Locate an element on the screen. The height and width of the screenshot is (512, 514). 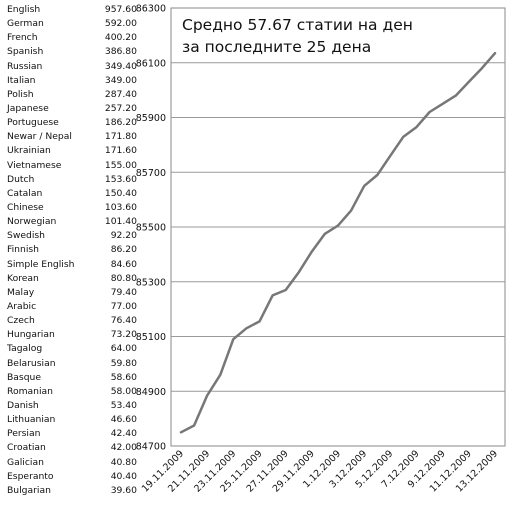
rank-language: Polish is located at coordinates (20, 94).